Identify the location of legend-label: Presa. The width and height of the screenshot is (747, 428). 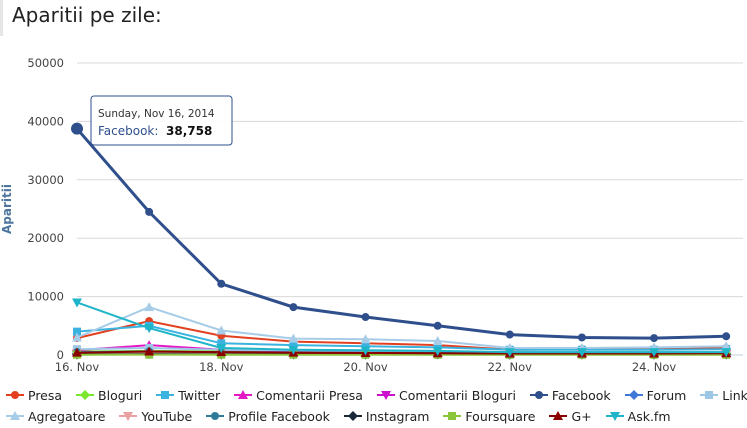
(45, 395).